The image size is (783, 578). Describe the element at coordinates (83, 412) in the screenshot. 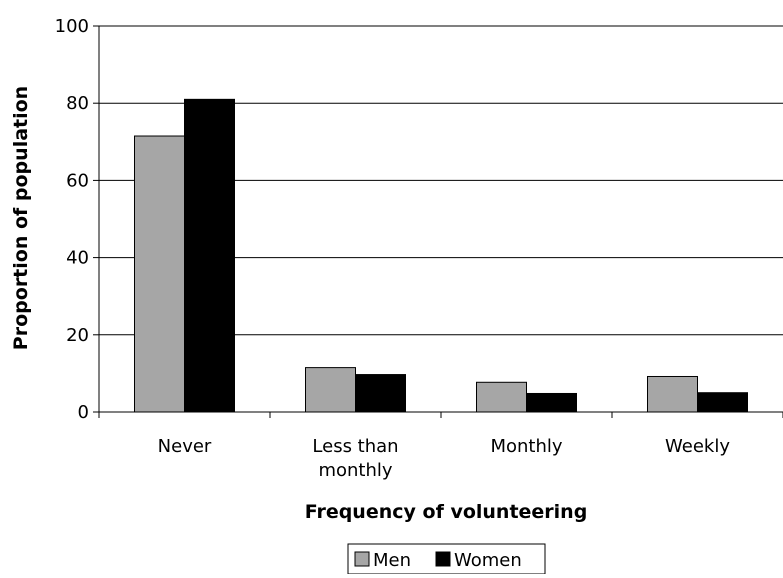

I see `y-tick-label: 0` at that location.